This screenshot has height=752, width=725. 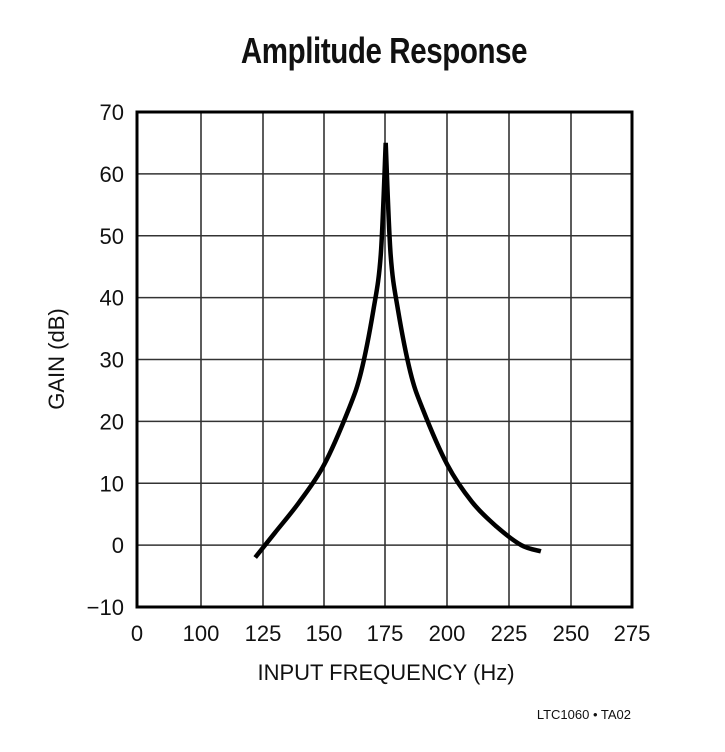 What do you see at coordinates (137, 633) in the screenshot?
I see `x-tick-label: 0` at bounding box center [137, 633].